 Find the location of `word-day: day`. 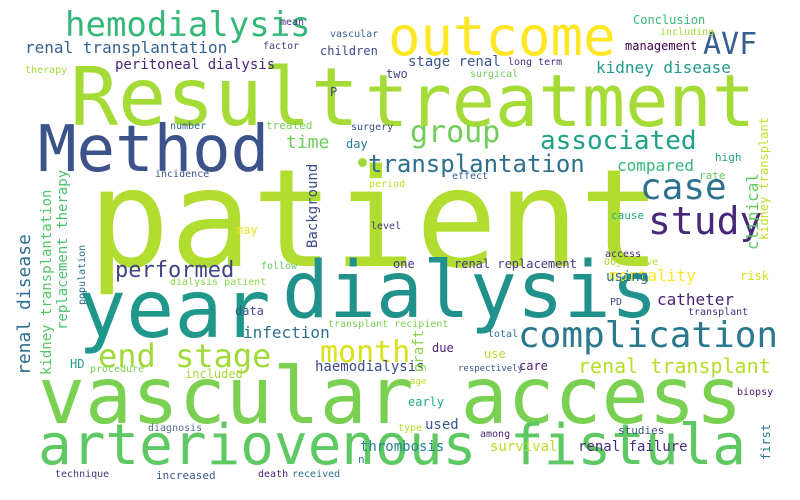

word-day: day is located at coordinates (357, 144).